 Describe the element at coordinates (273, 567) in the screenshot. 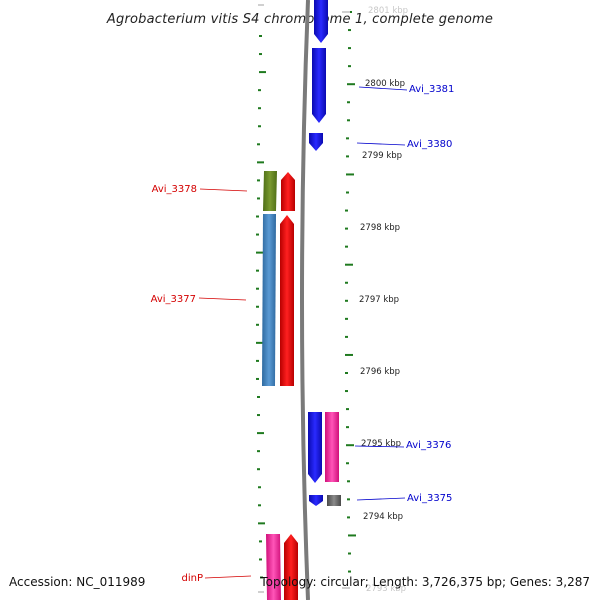

I see `cog-block-dinp` at that location.